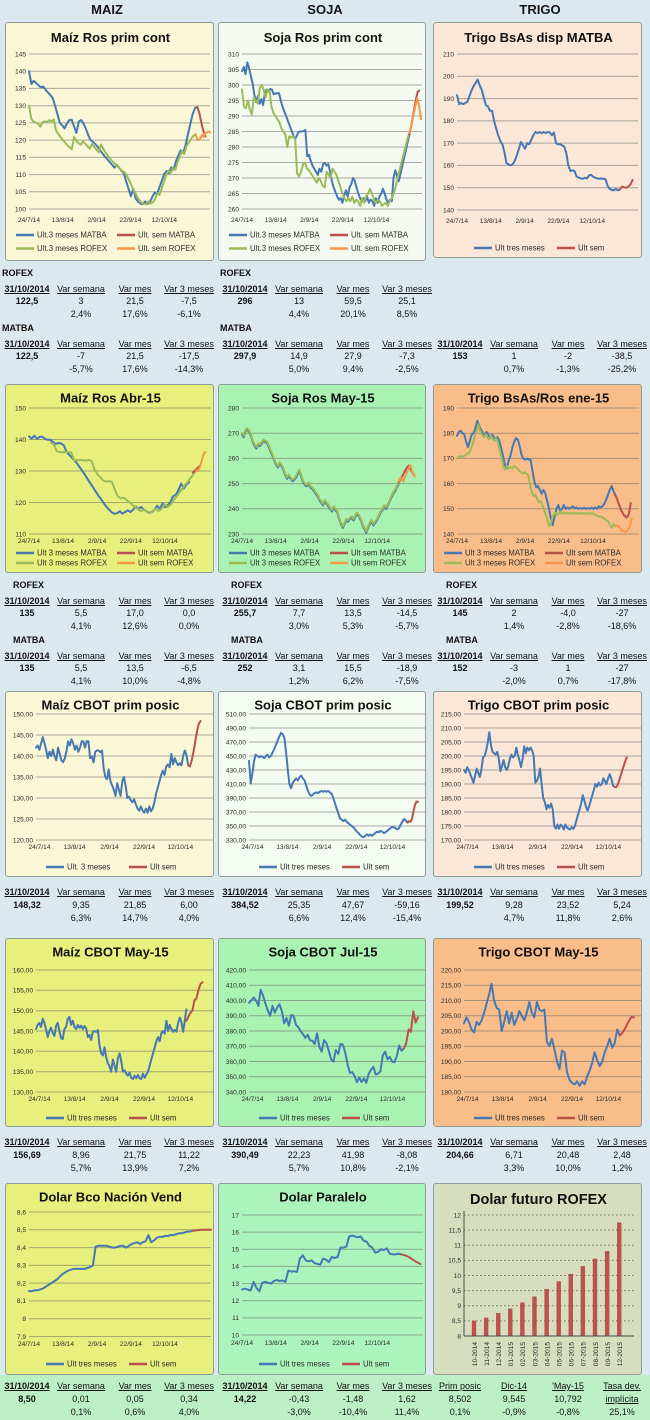 The image size is (650, 1420). I want to click on svg-text: 305, so click(233, 70).